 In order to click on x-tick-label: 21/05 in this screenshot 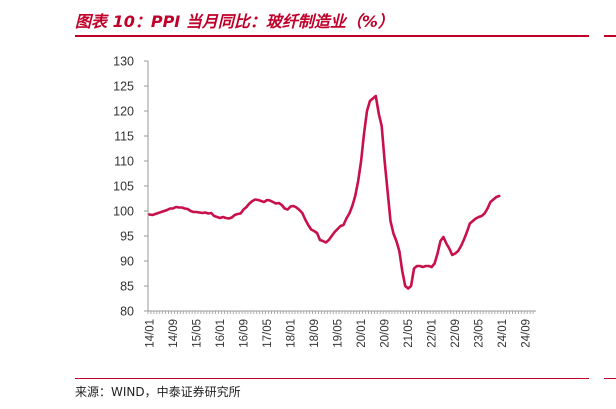, I will do `click(409, 333)`.